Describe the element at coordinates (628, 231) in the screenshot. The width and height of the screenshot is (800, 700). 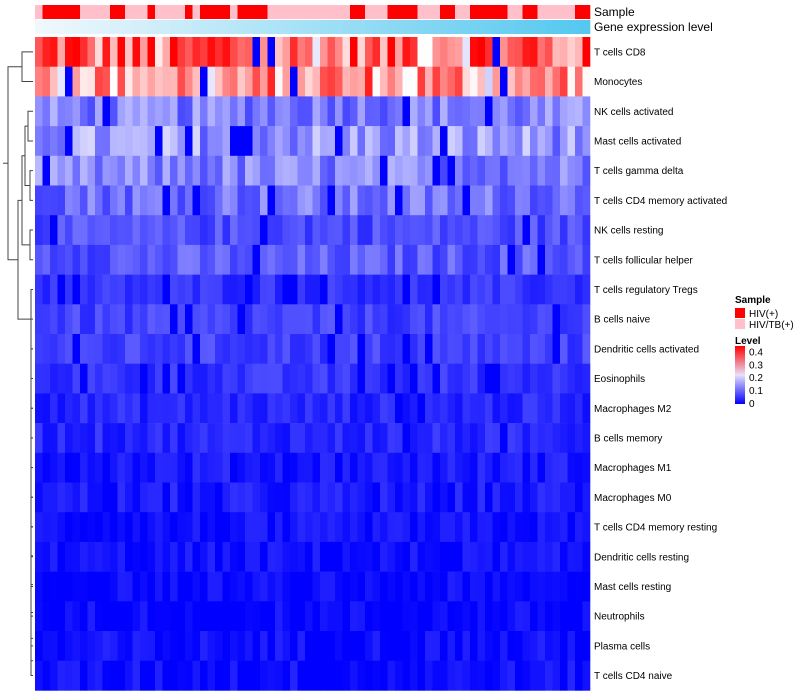
I see `row-label: NK cells resting` at that location.